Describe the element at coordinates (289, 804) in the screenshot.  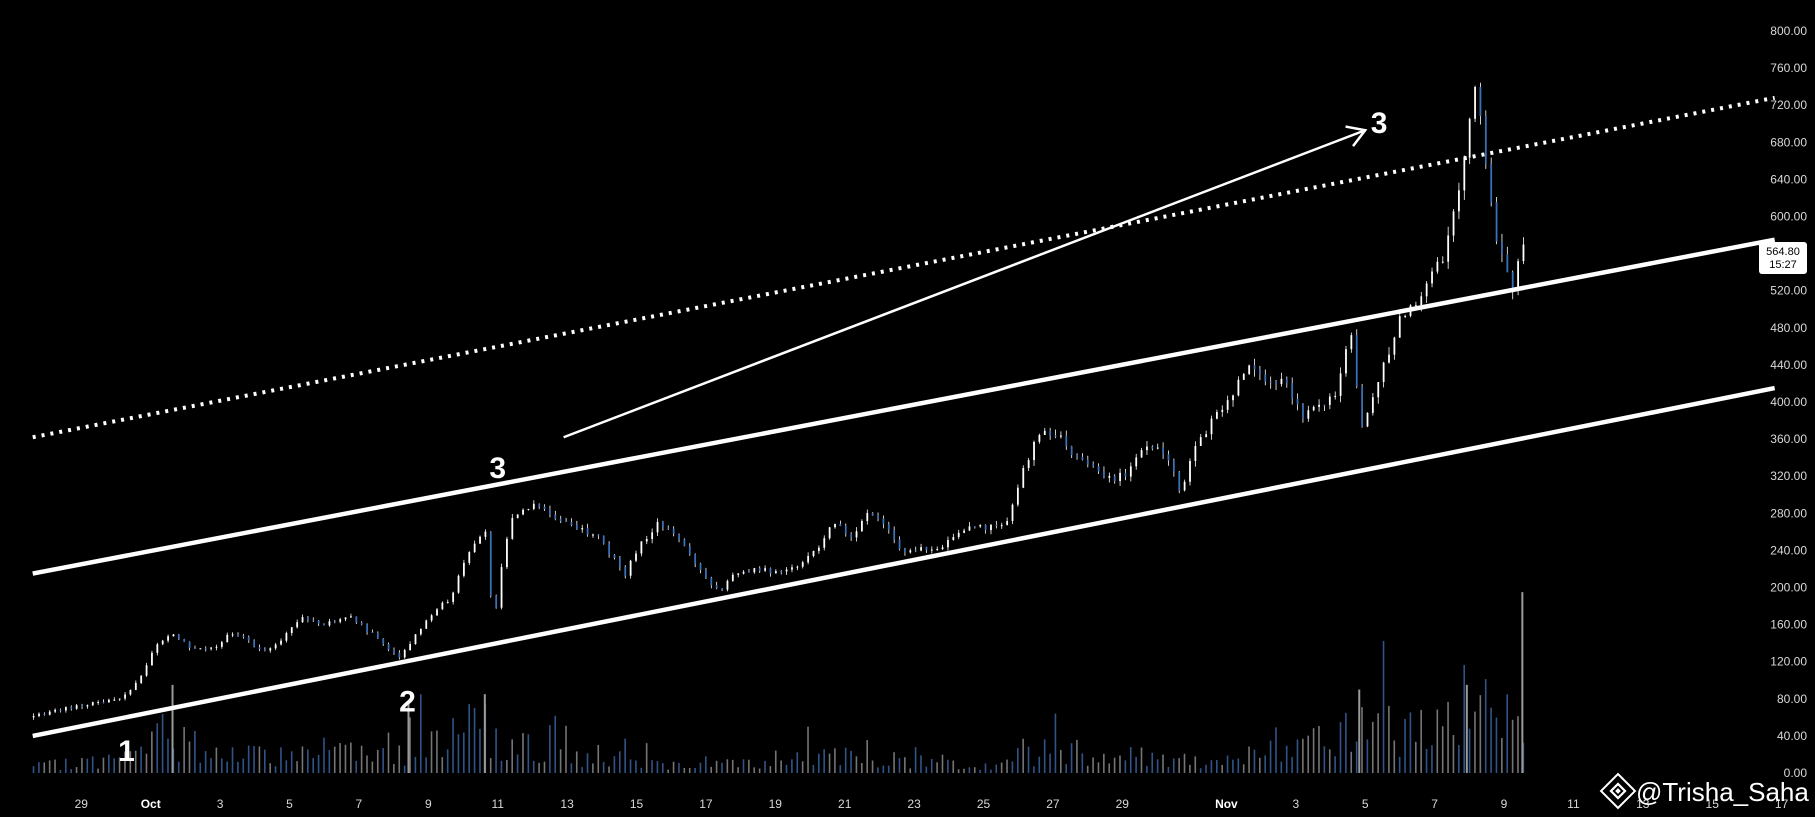
I see `time-tick-label: 5` at that location.